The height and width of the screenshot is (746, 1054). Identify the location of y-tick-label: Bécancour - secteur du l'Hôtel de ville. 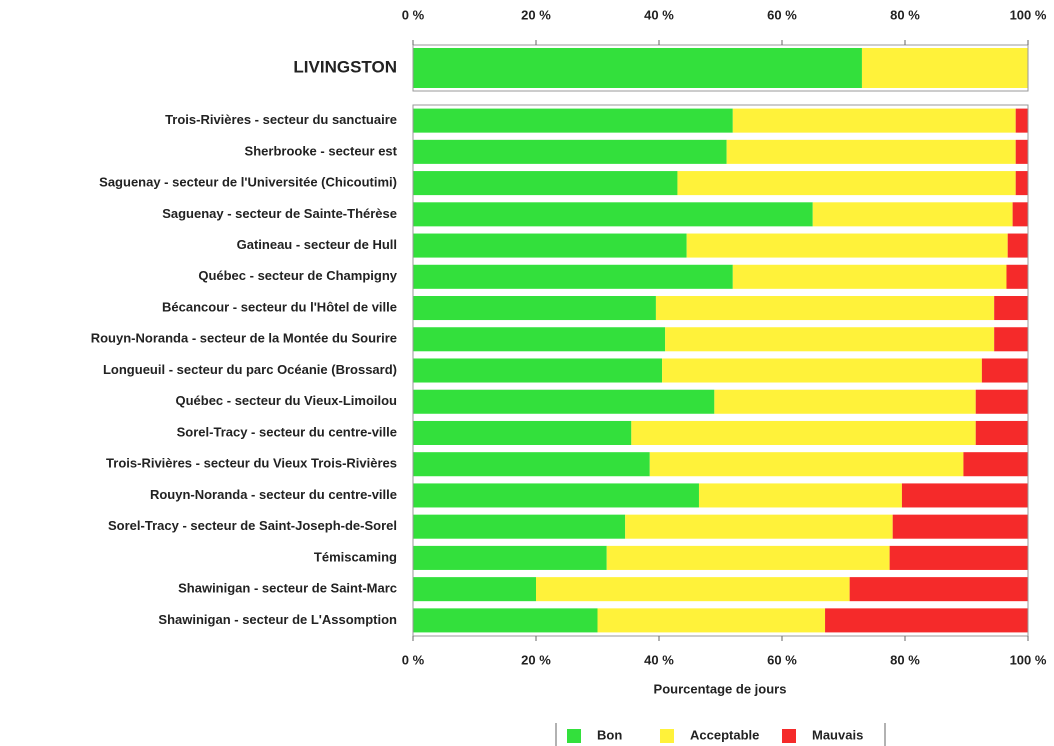
(279, 306).